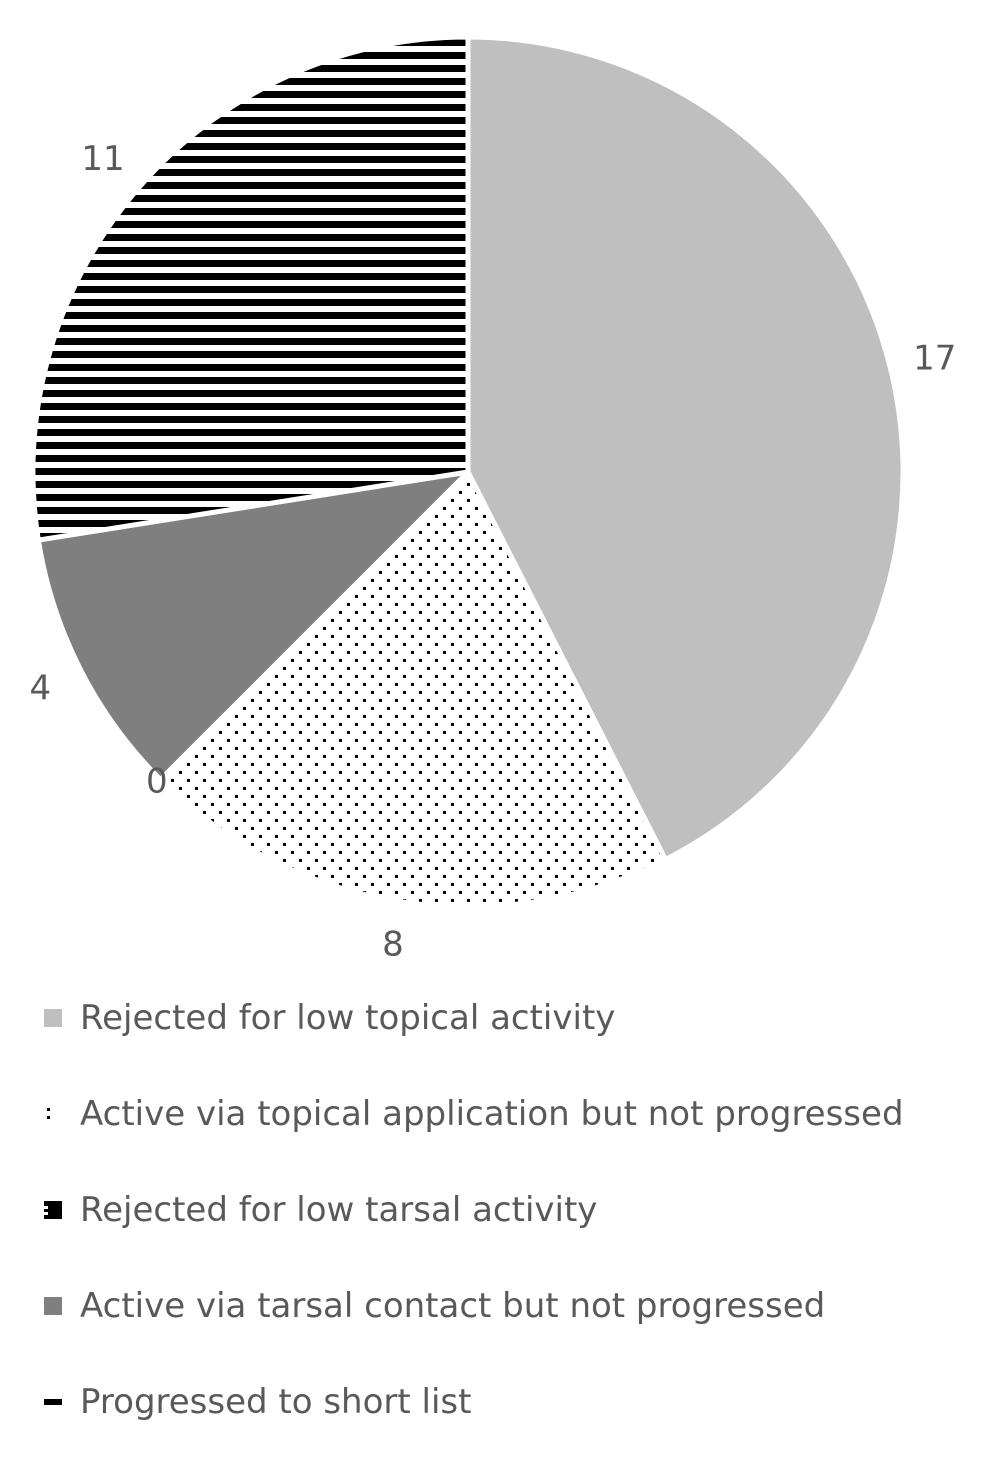 The height and width of the screenshot is (1474, 1000). What do you see at coordinates (102, 159) in the screenshot?
I see `pie-data-label: 11` at bounding box center [102, 159].